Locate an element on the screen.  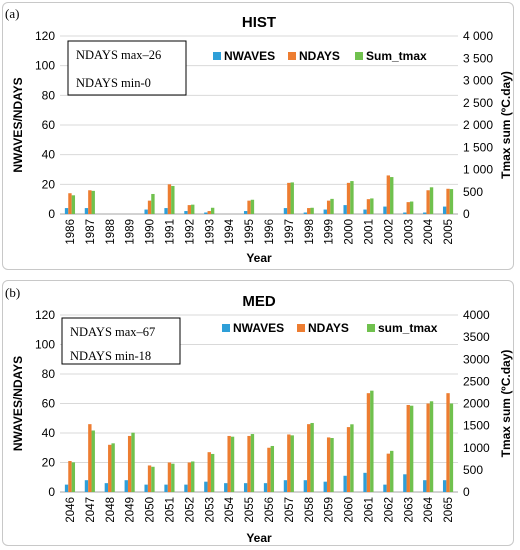
bar-sum_tmax-1998 is located at coordinates (312, 210).